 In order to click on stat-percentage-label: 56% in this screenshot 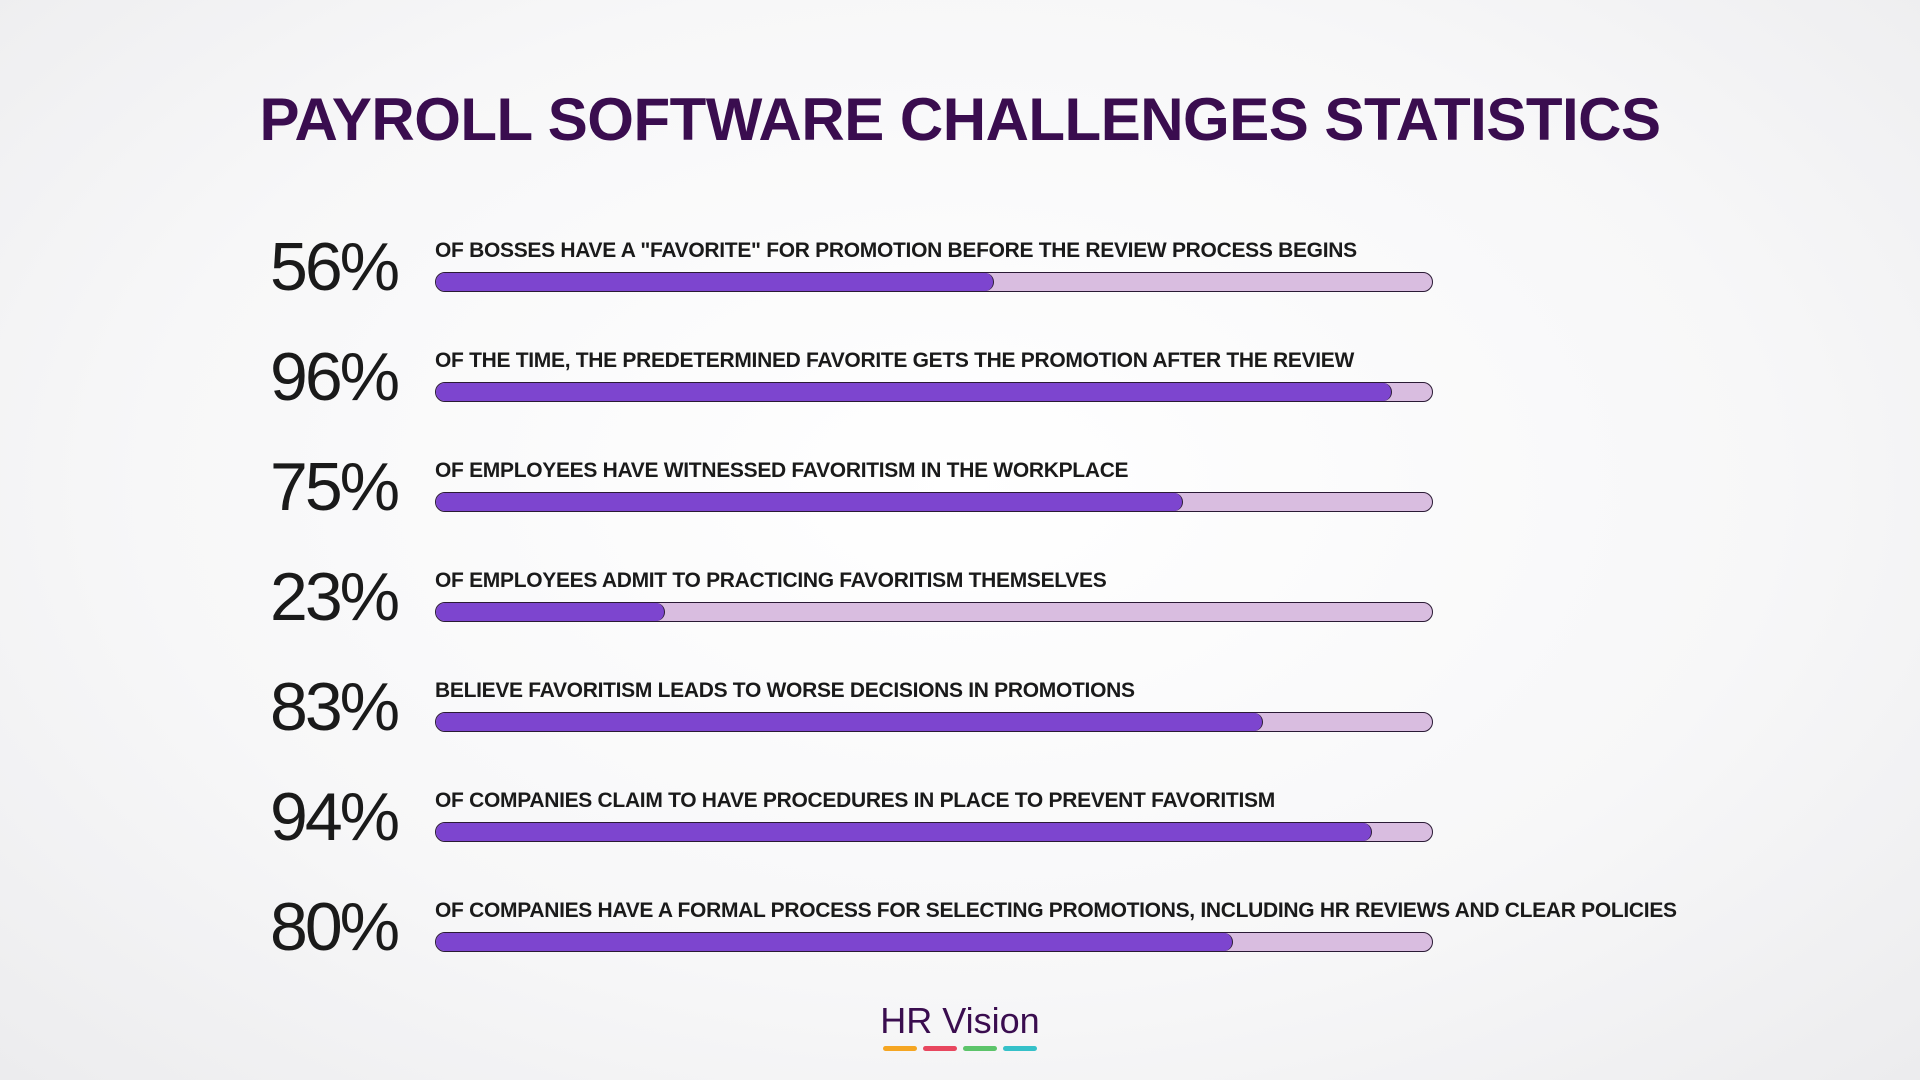, I will do `click(335, 267)`.